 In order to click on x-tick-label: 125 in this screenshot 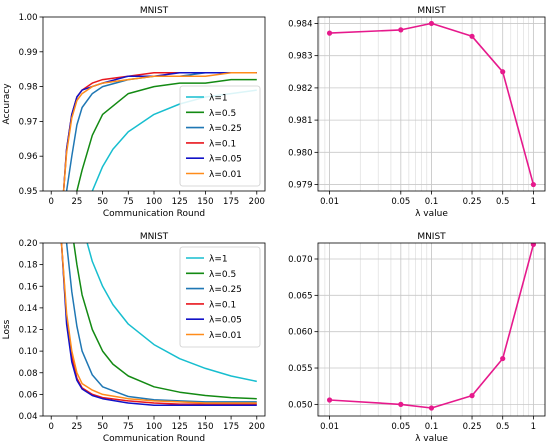, I will do `click(180, 427)`.